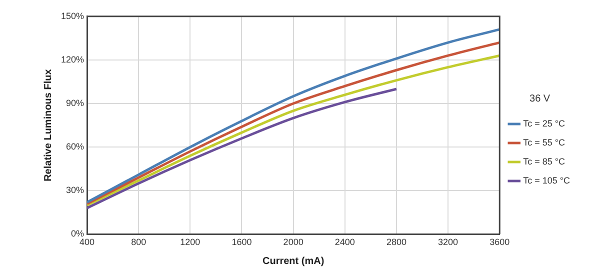 This screenshot has height=279, width=600. What do you see at coordinates (546, 180) in the screenshot?
I see `legend-label: Tc = 105 °C` at bounding box center [546, 180].